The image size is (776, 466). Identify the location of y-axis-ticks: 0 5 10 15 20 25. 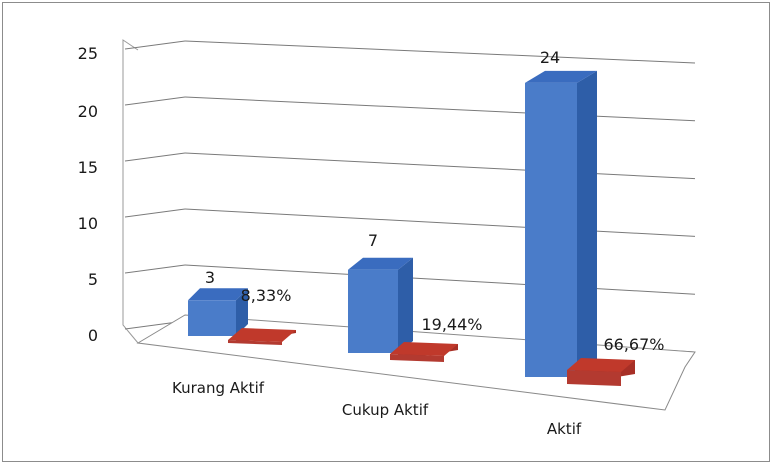
(88, 194).